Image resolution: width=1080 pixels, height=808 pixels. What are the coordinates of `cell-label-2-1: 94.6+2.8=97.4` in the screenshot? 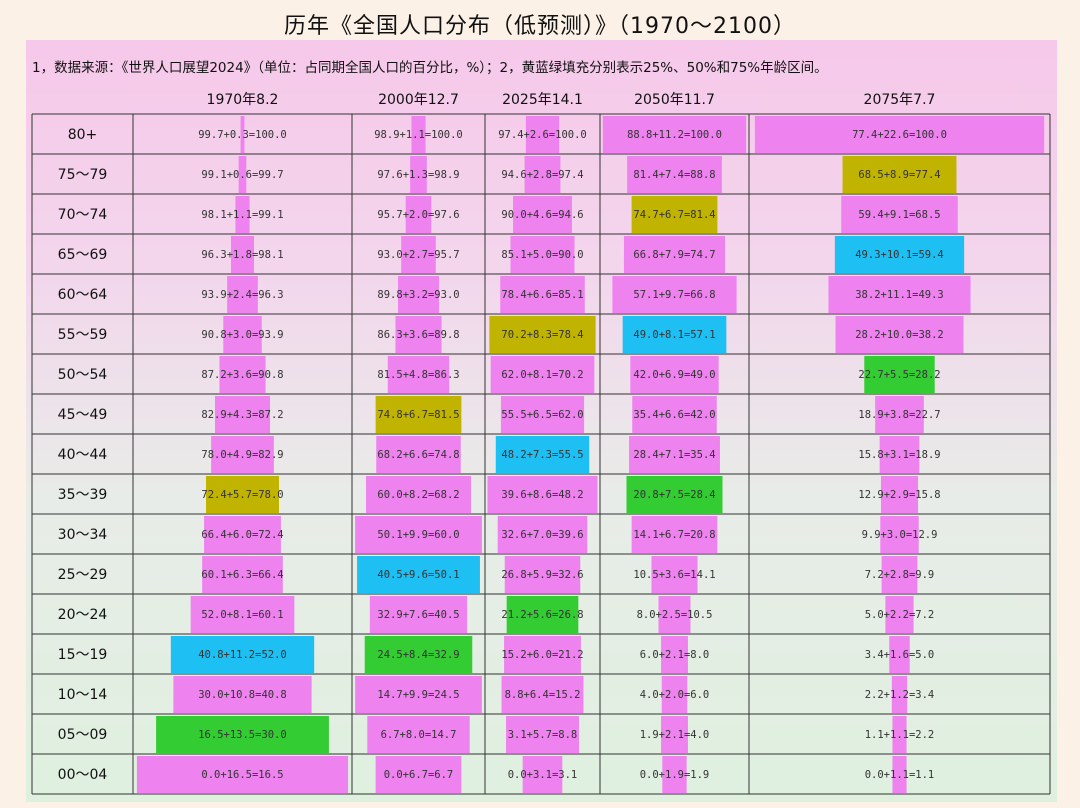 It's located at (542, 175).